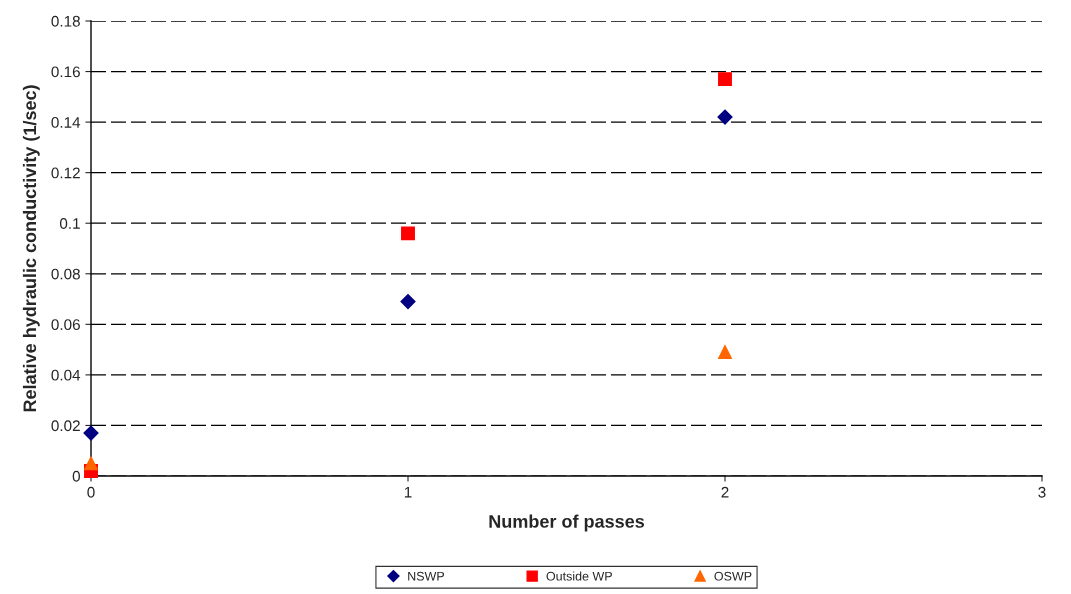 The image size is (1071, 594). Describe the element at coordinates (1042, 492) in the screenshot. I see `x-tick-label: 3` at that location.